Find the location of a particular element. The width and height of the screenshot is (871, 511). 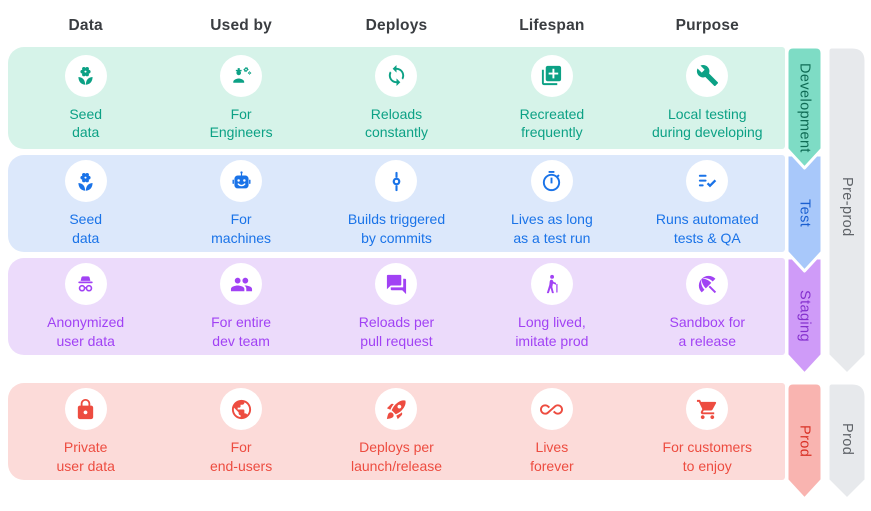

checklist-icon is located at coordinates (707, 181).